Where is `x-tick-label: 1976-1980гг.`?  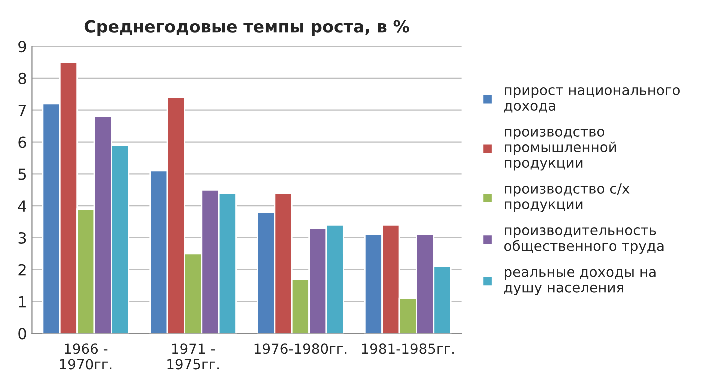 x-tick-label: 1976-1980гг. is located at coordinates (300, 349).